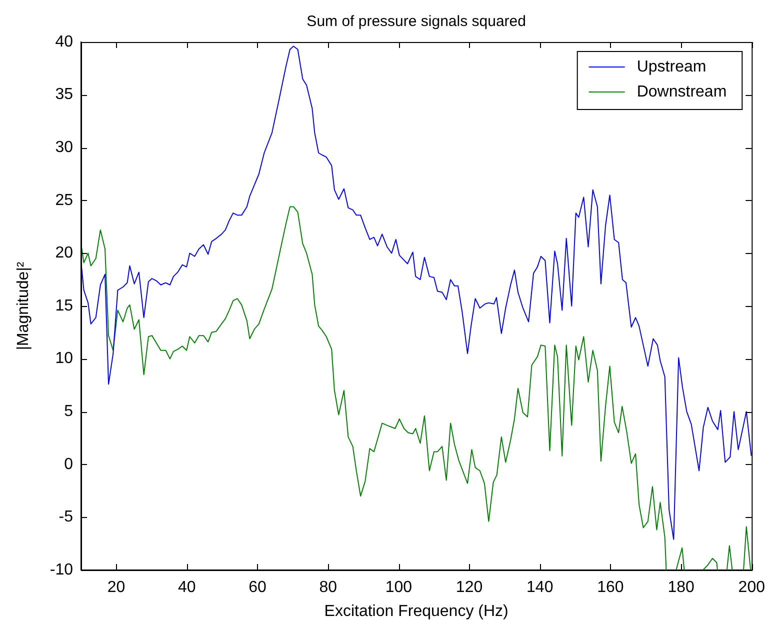 This screenshot has width=773, height=627. Describe the element at coordinates (416, 611) in the screenshot. I see `x-axis-title: Excitation Frequency (Hz)` at that location.